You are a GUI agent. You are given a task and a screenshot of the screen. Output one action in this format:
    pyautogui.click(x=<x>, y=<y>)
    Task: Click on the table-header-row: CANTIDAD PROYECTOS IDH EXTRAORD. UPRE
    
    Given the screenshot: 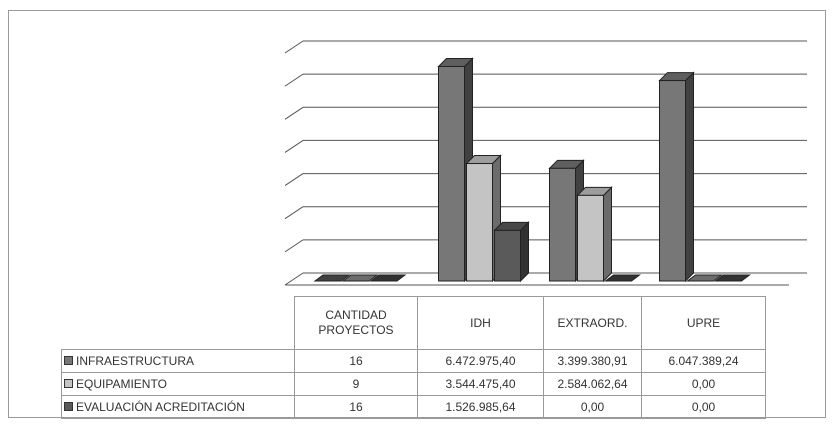 What is the action you would take?
    pyautogui.click(x=413, y=323)
    